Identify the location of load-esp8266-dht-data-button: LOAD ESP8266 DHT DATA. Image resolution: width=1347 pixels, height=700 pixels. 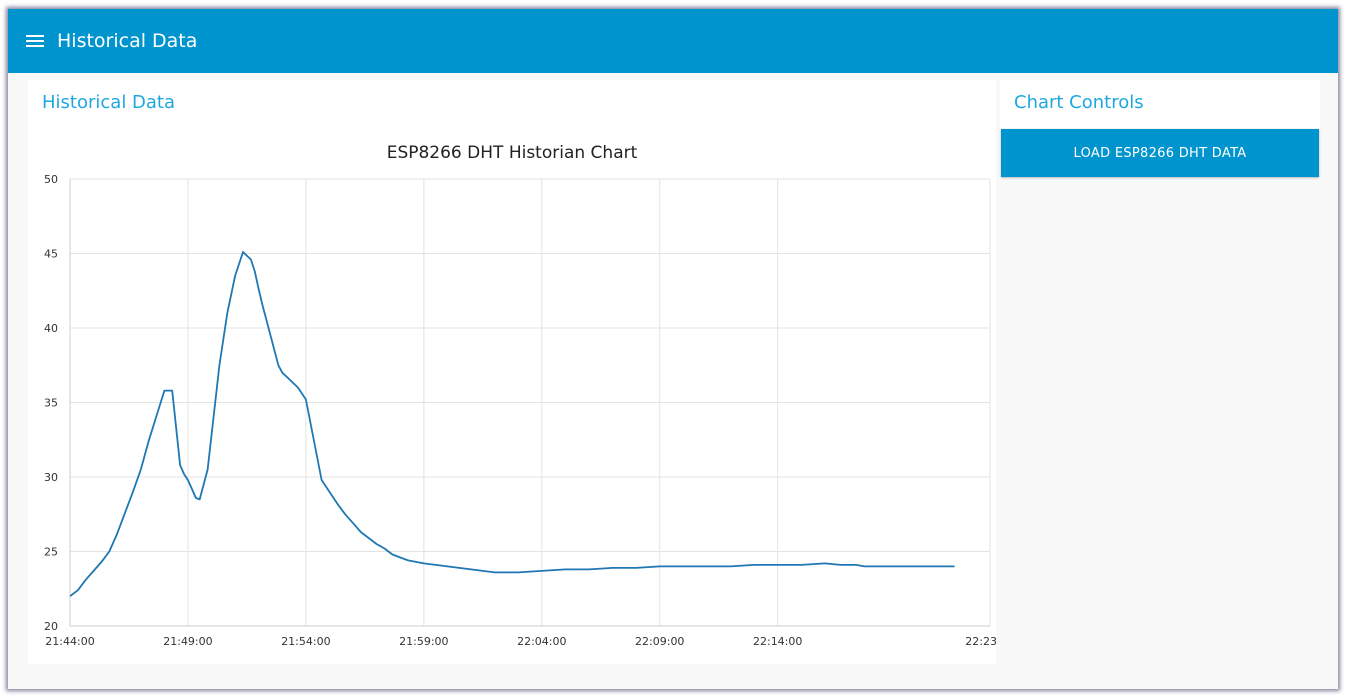
(1160, 153).